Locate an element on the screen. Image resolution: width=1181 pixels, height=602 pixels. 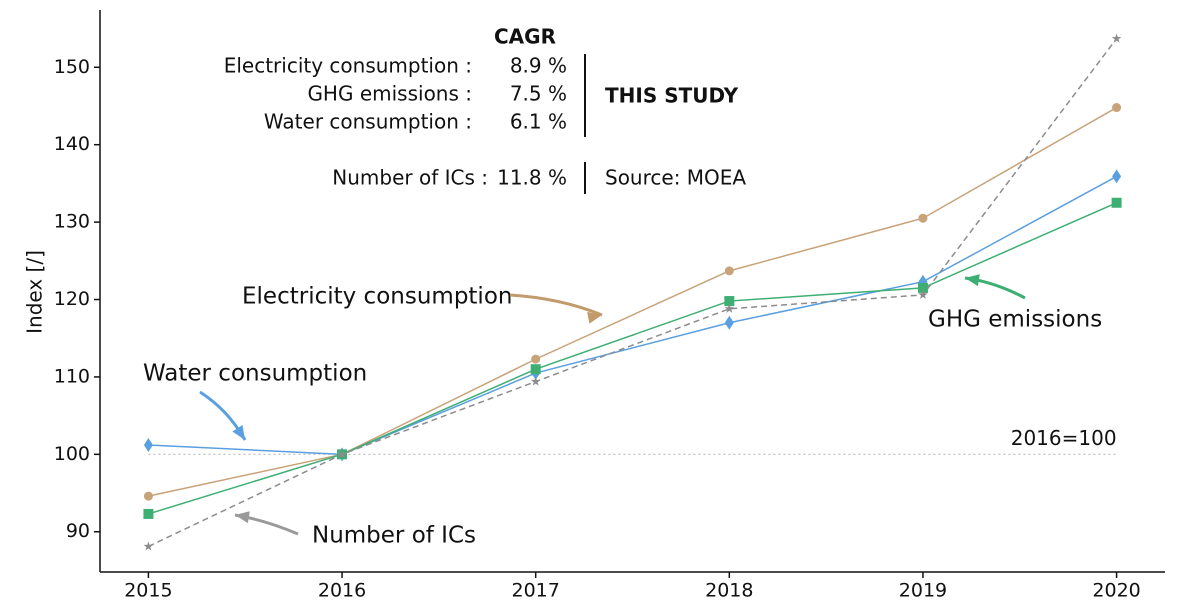
series-annotation: Number of ICs is located at coordinates (394, 536).